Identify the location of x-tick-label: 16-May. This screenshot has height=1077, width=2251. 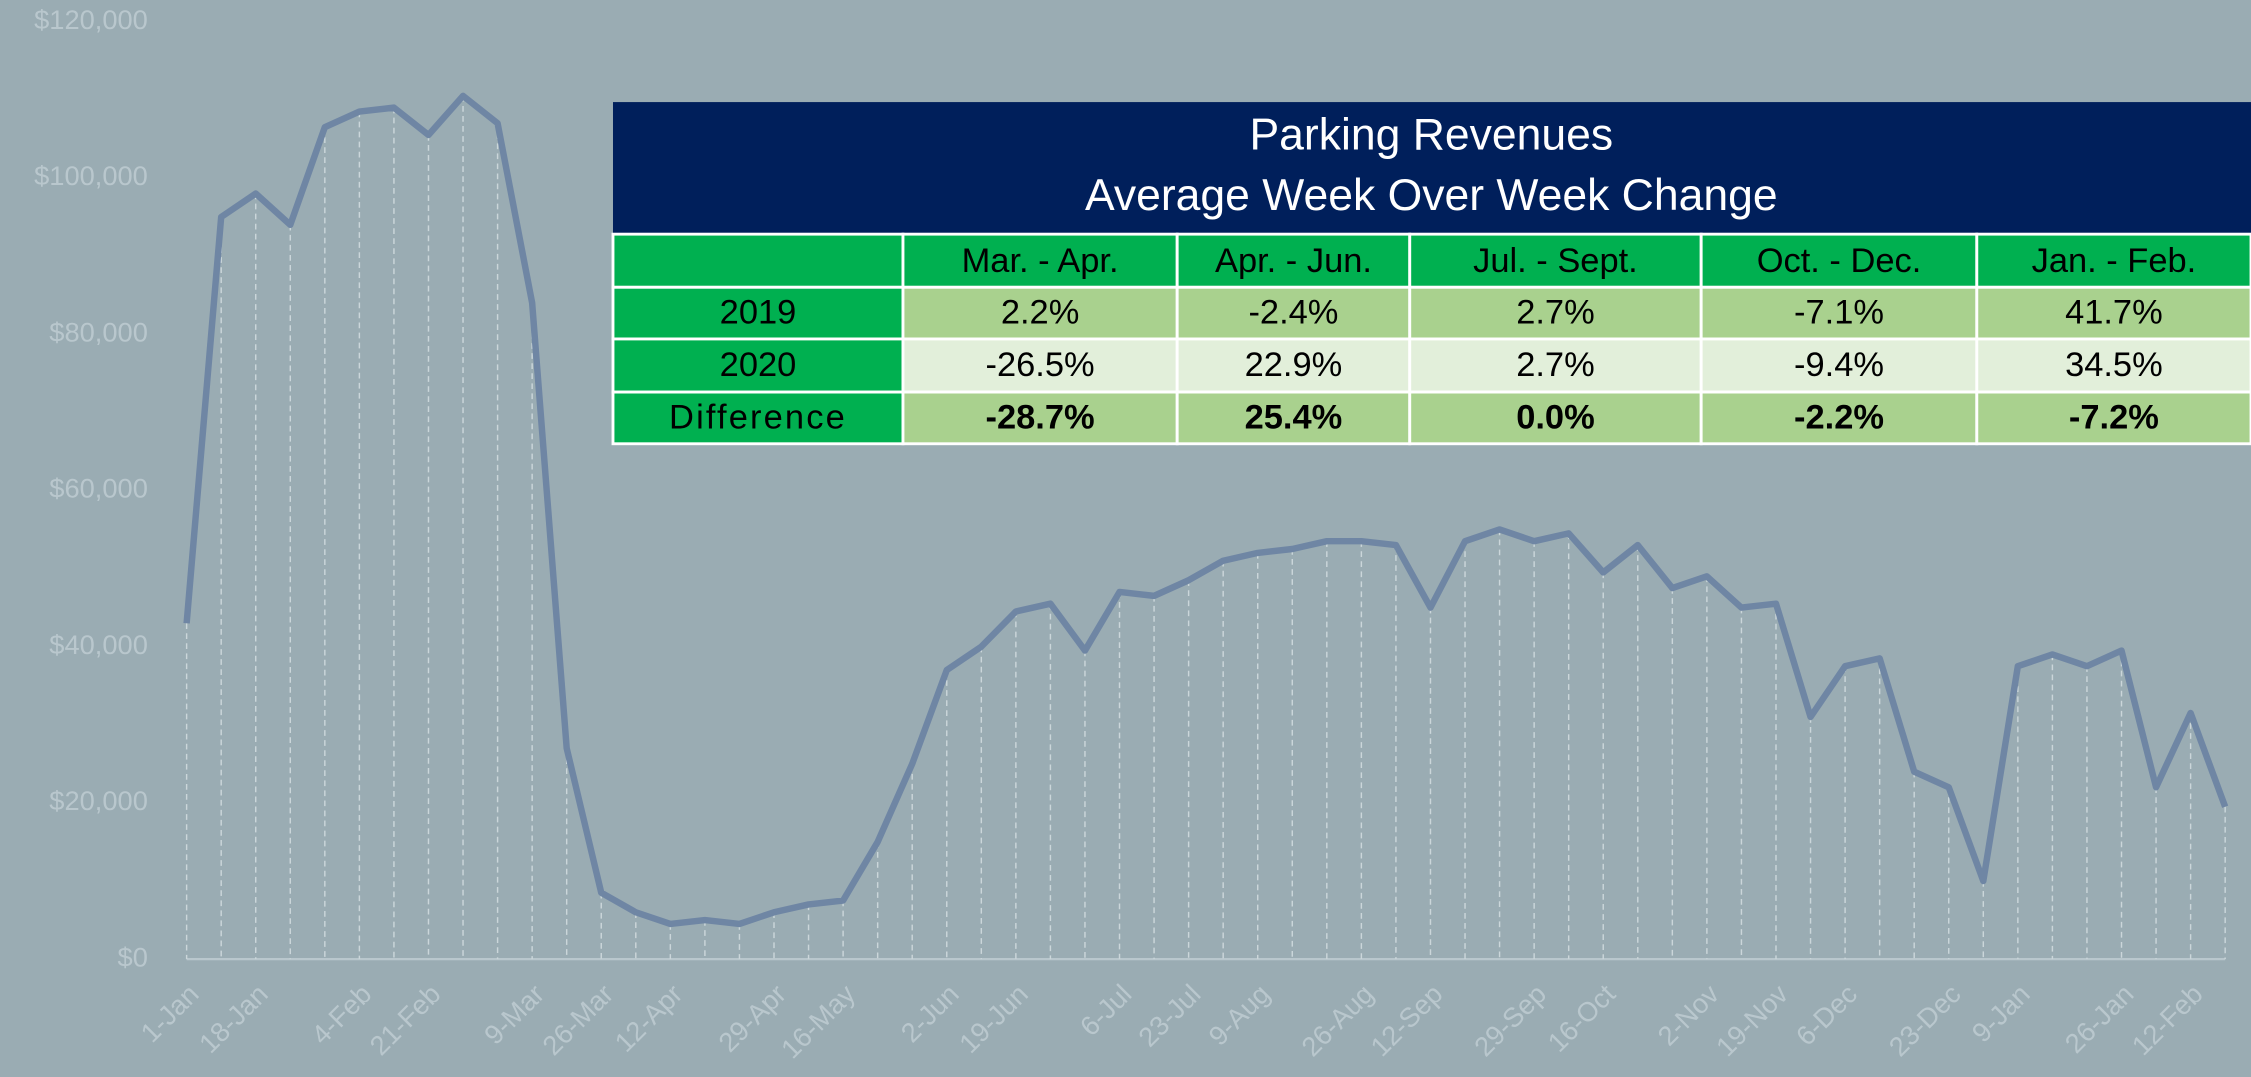
(818, 1021).